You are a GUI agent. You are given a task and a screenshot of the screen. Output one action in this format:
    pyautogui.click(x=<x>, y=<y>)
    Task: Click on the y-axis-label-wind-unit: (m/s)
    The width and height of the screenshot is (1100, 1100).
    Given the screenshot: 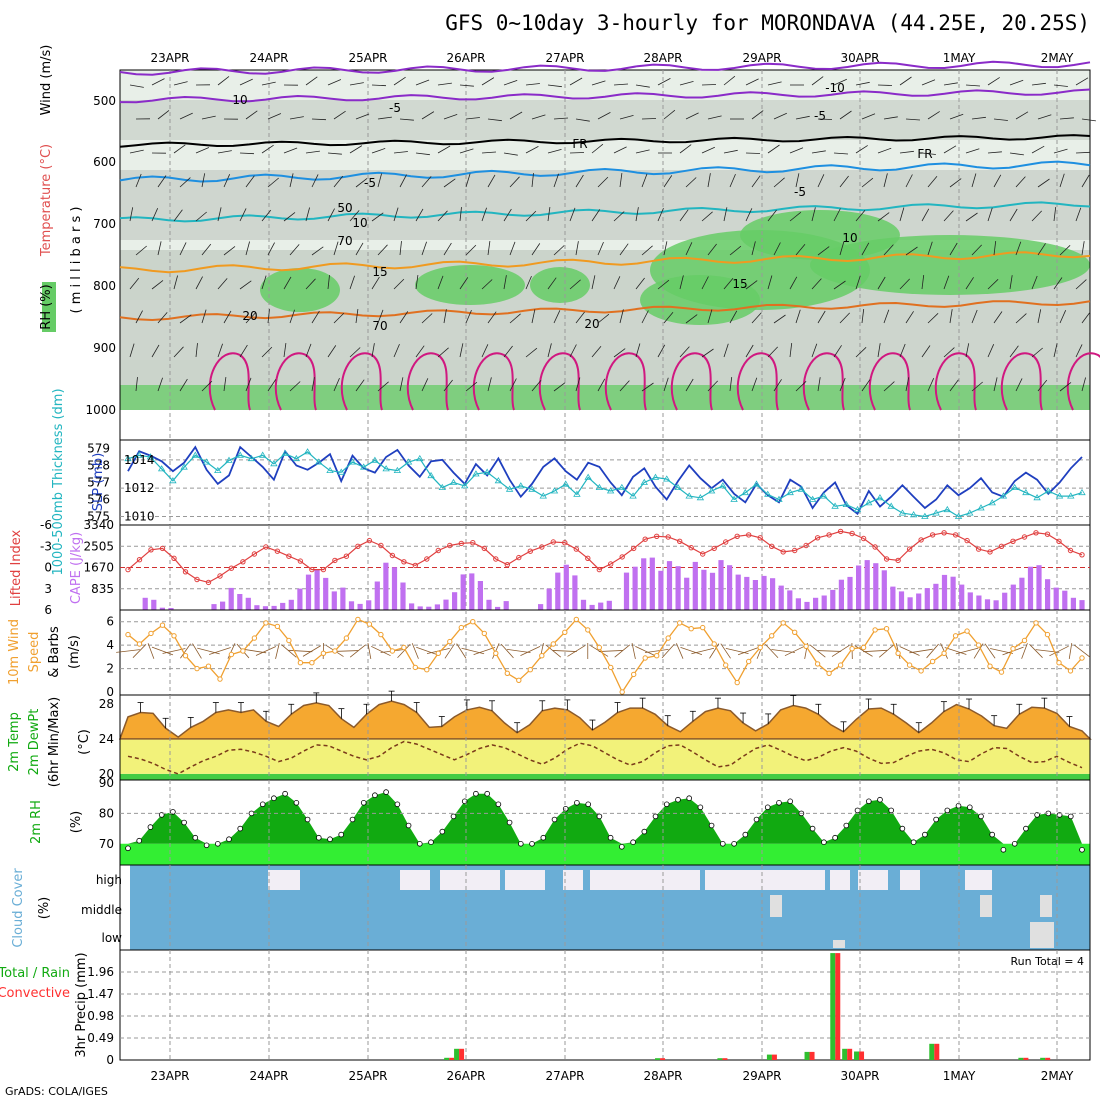 What is the action you would take?
    pyautogui.click(x=74, y=652)
    